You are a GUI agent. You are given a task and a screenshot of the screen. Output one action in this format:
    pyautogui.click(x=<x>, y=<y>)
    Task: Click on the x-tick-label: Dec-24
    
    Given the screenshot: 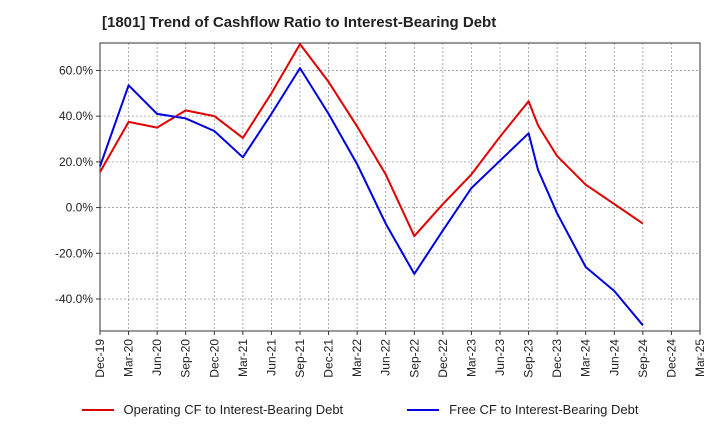 What is the action you would take?
    pyautogui.click(x=671, y=358)
    